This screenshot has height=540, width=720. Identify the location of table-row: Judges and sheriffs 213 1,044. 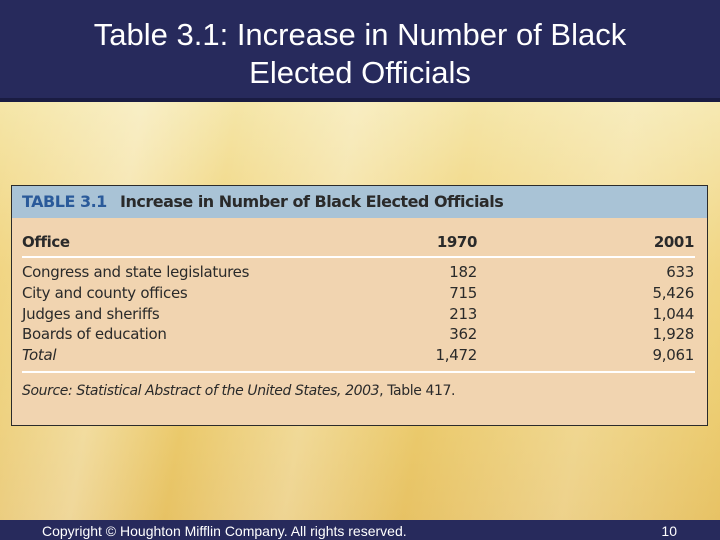
(359, 315).